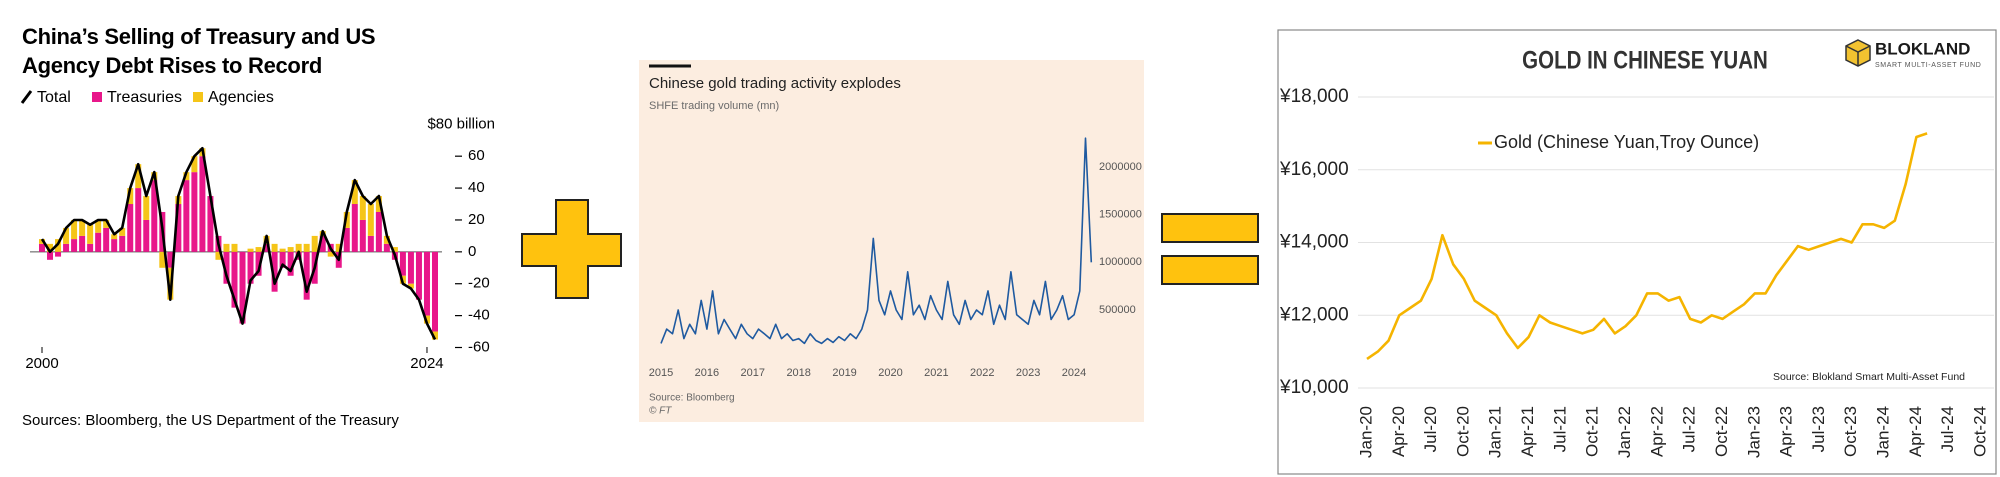 The height and width of the screenshot is (477, 2000). Describe the element at coordinates (1647, 246) in the screenshot. I see `gold-line` at that location.